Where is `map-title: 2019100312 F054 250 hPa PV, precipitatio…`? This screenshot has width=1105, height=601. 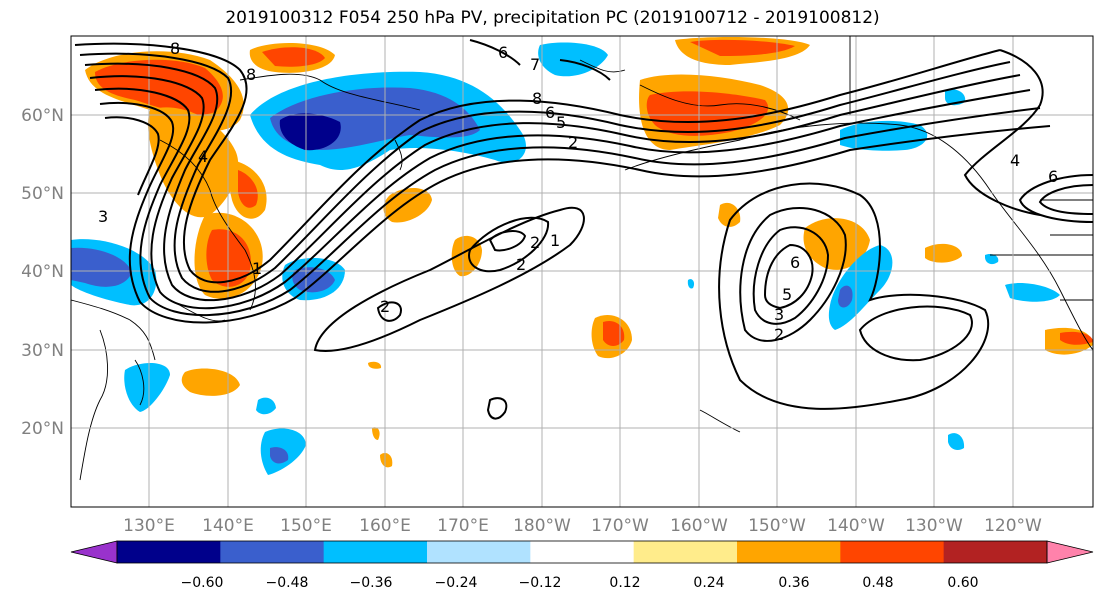
map-title: 2019100312 F054 250 hPa PV, precipitatio… is located at coordinates (552, 18).